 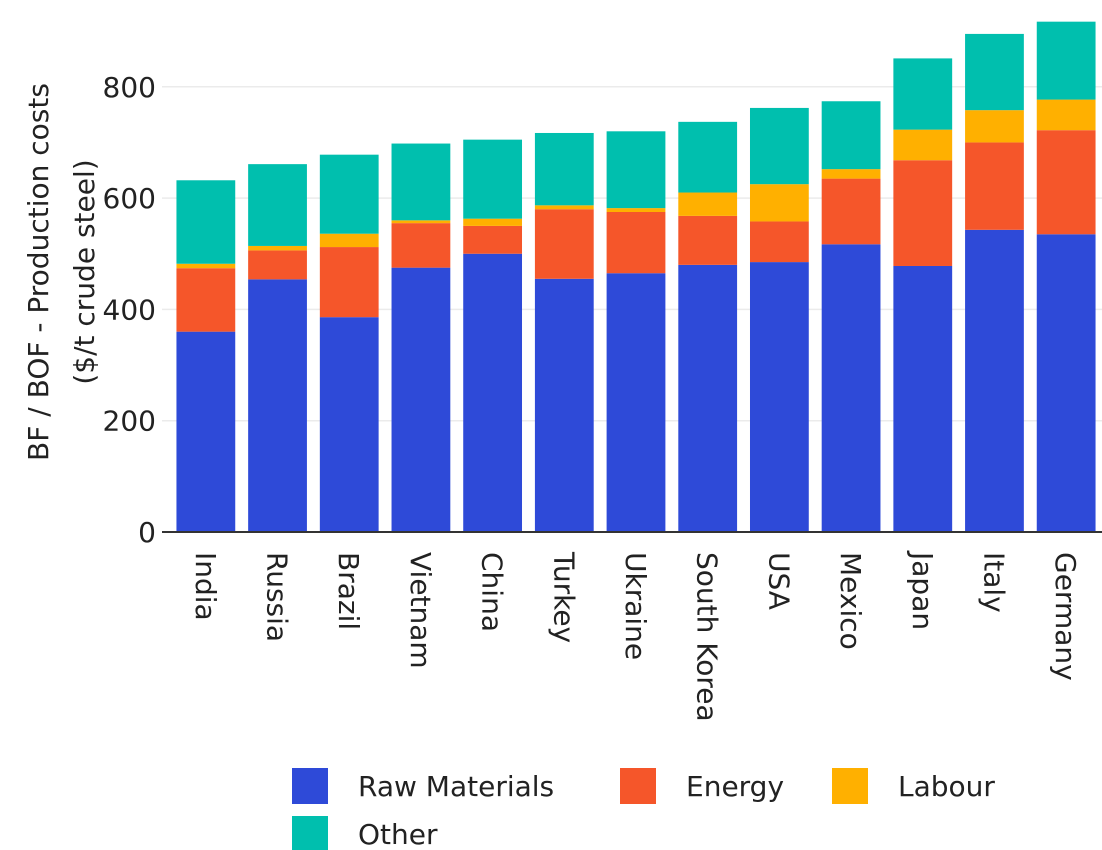 What do you see at coordinates (636, 402) in the screenshot?
I see `bar-segment-raw-materials-ukraine` at bounding box center [636, 402].